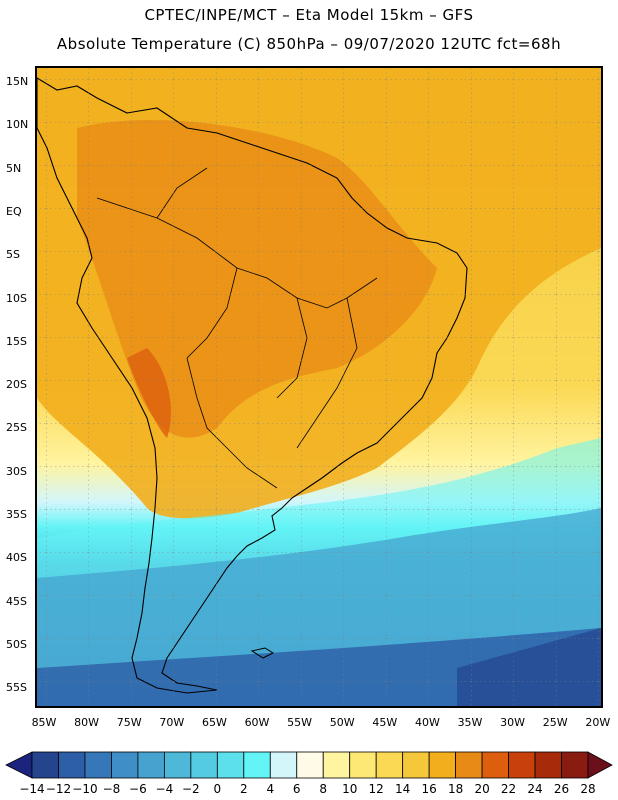 The image size is (618, 800). What do you see at coordinates (16, 298) in the screenshot?
I see `lat-label: 10S` at bounding box center [16, 298].